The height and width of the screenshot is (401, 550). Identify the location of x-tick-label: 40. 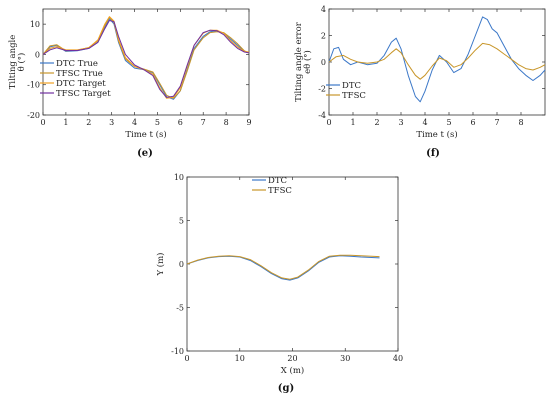
(398, 358).